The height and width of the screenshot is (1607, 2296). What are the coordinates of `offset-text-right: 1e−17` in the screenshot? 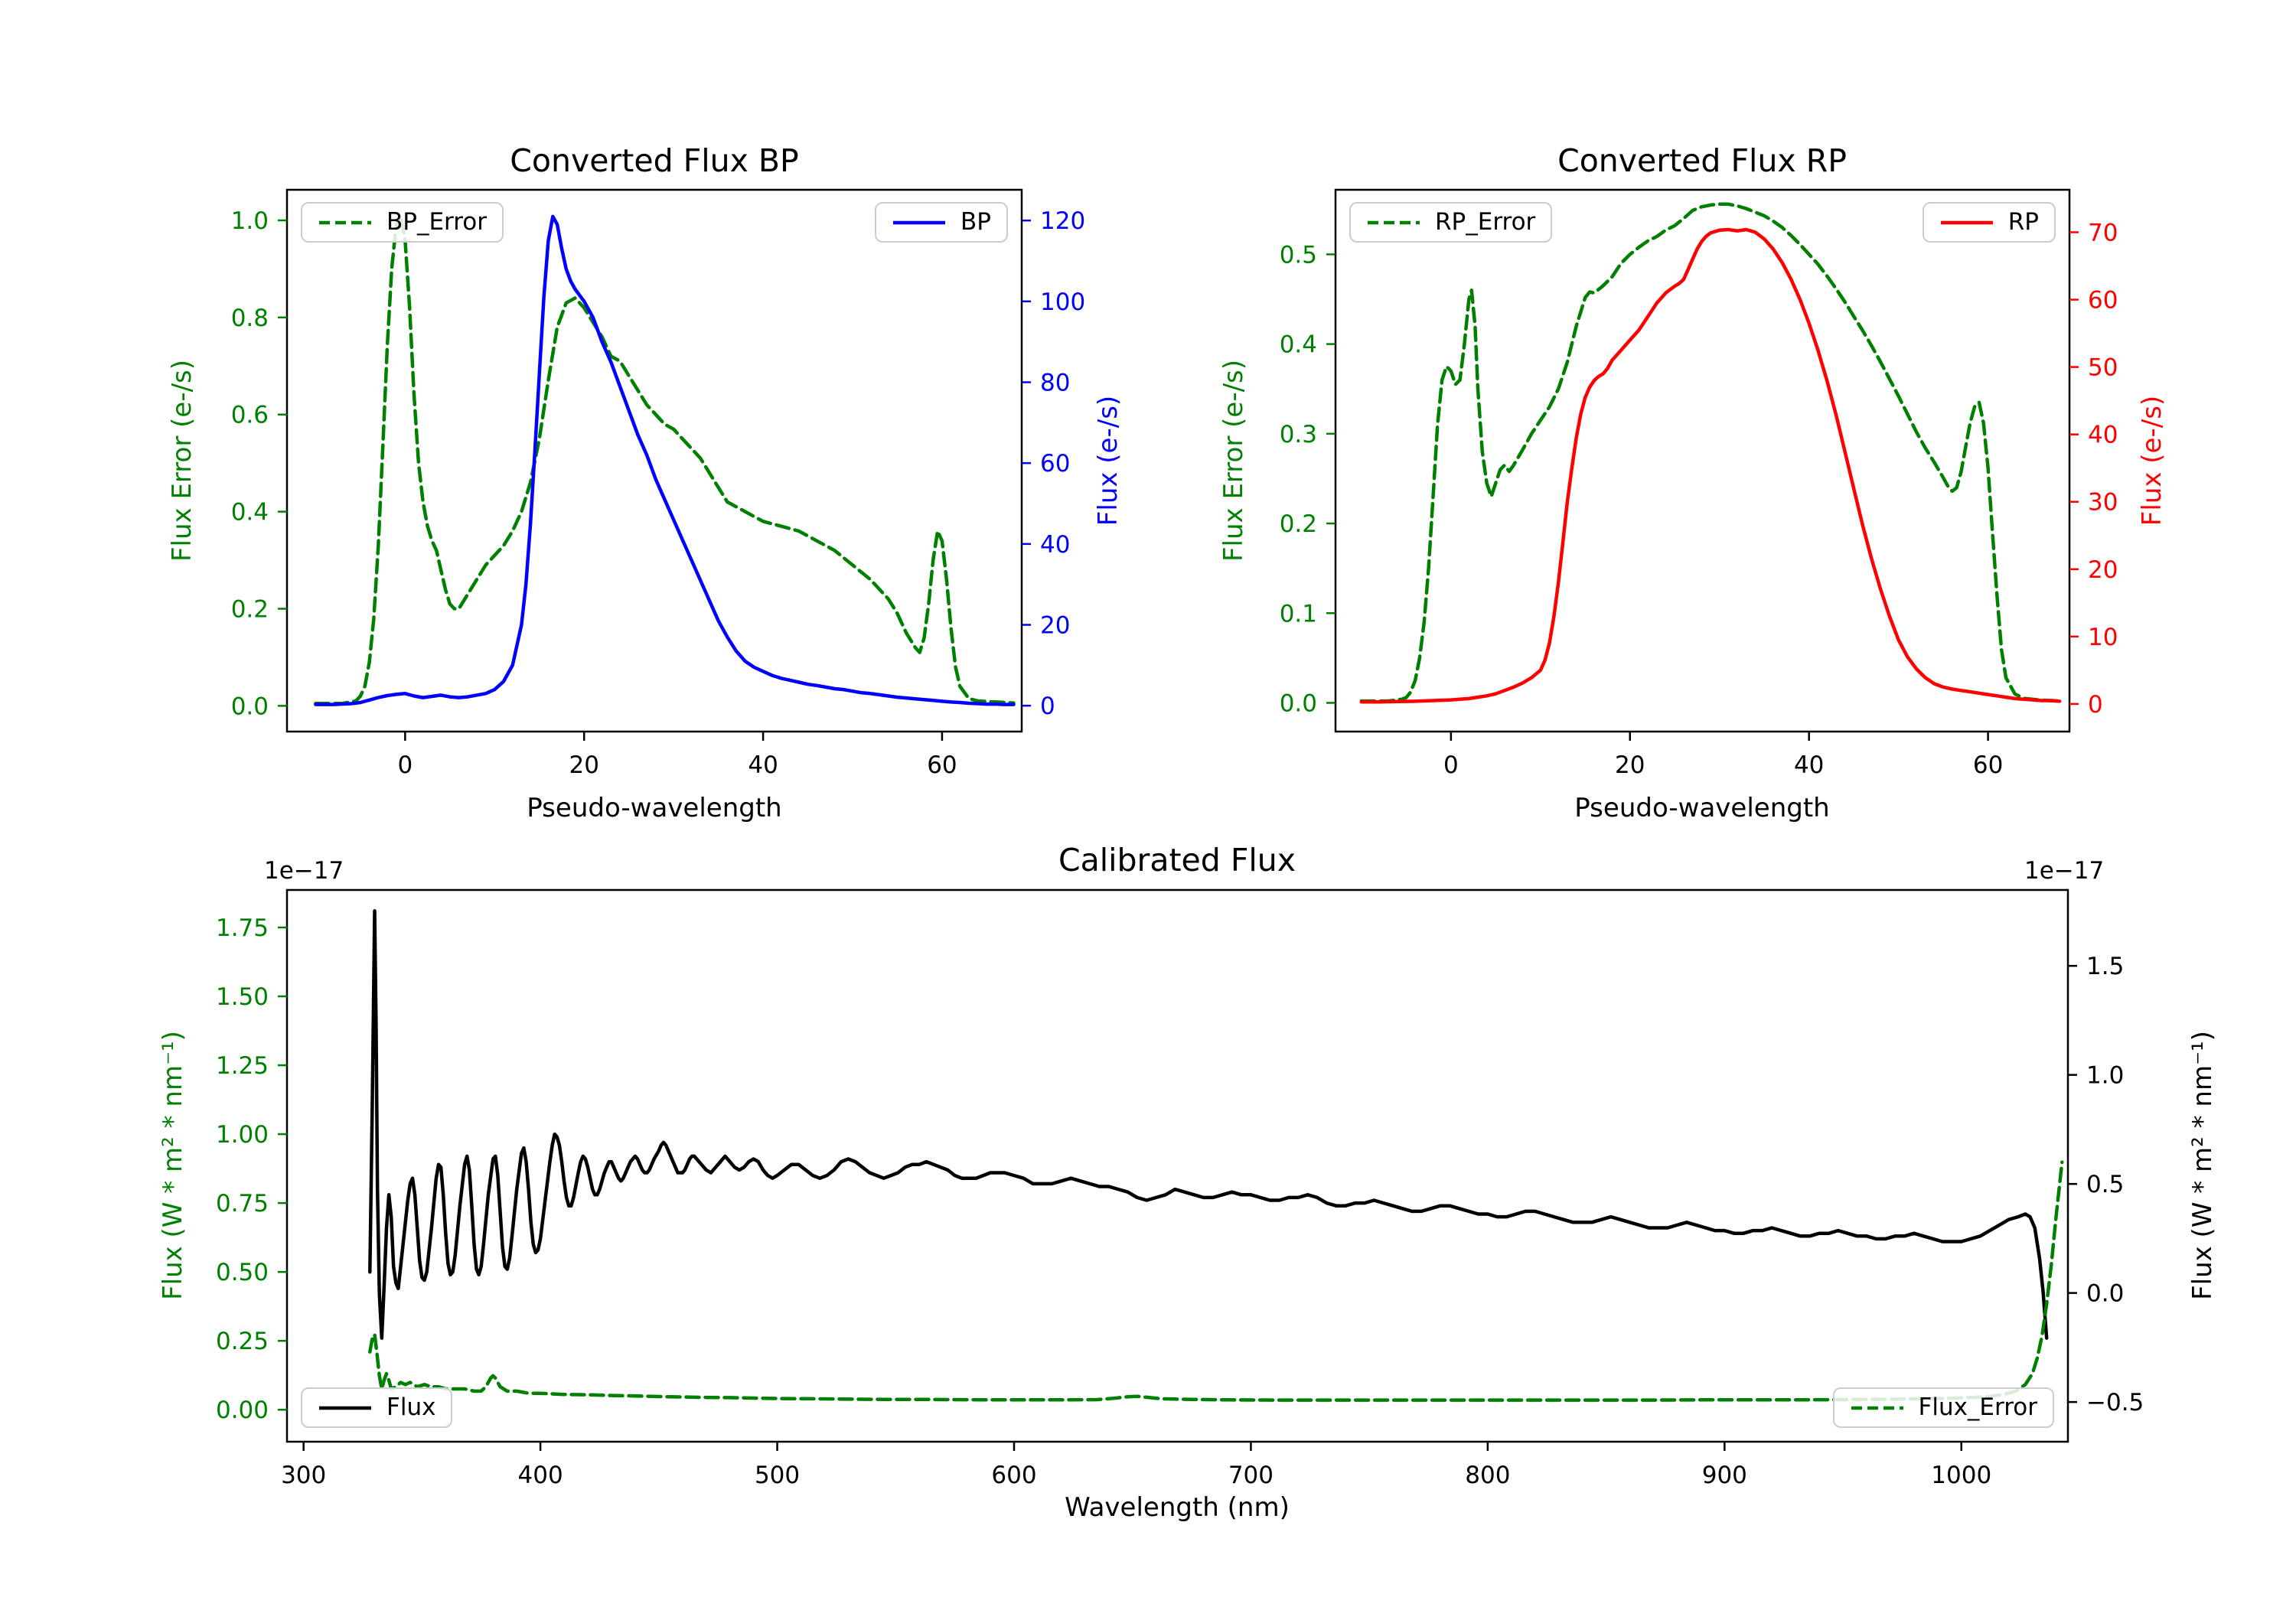 It's located at (2064, 871).